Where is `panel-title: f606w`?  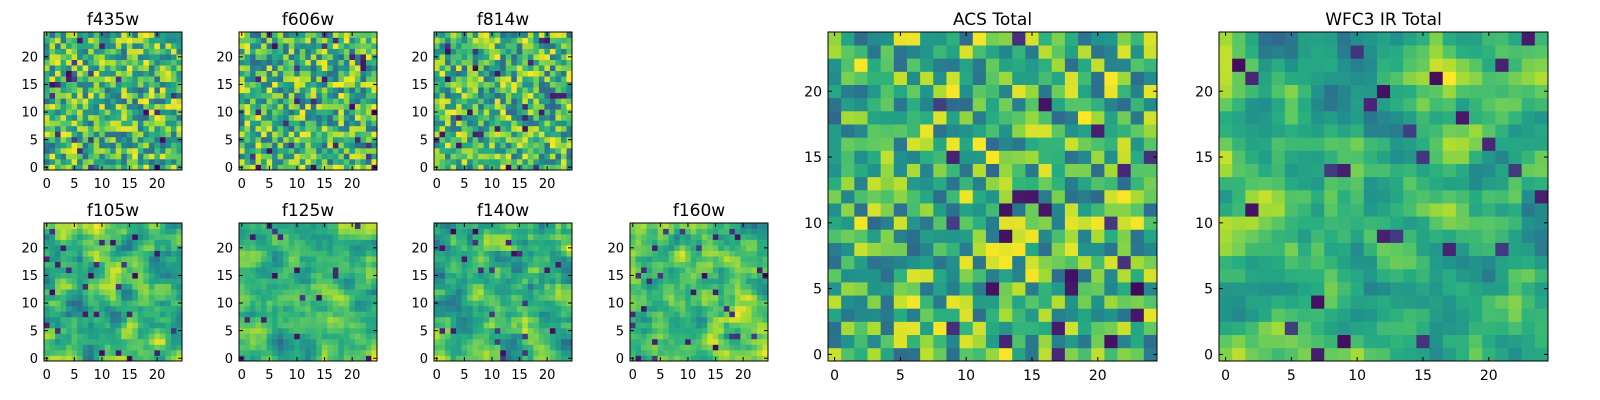 panel-title: f606w is located at coordinates (308, 20).